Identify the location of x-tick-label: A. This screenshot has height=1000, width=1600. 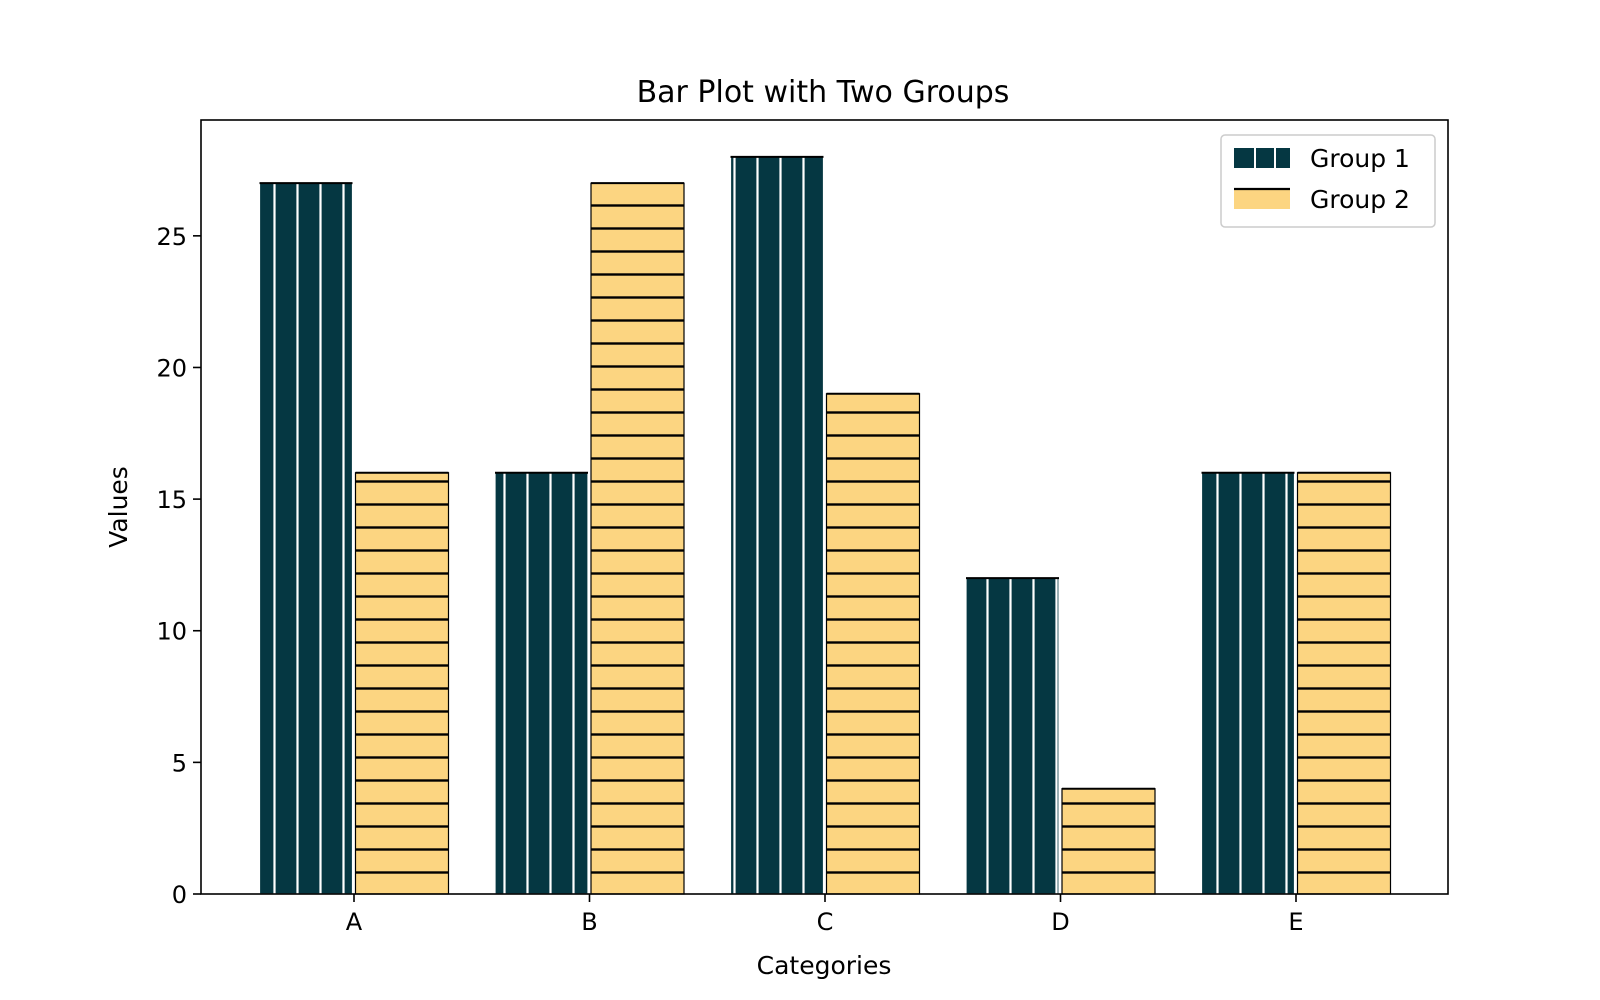
(354, 922).